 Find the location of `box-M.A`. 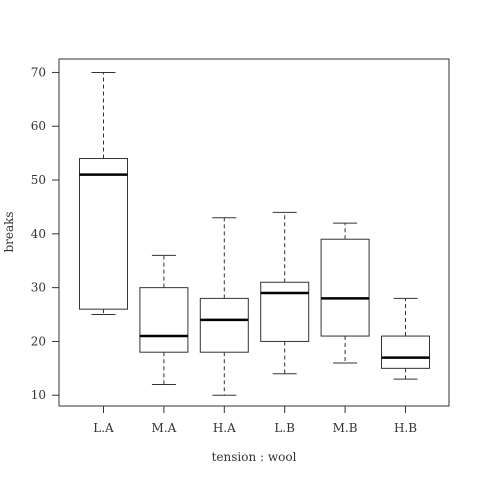

box-M.A is located at coordinates (164, 319).